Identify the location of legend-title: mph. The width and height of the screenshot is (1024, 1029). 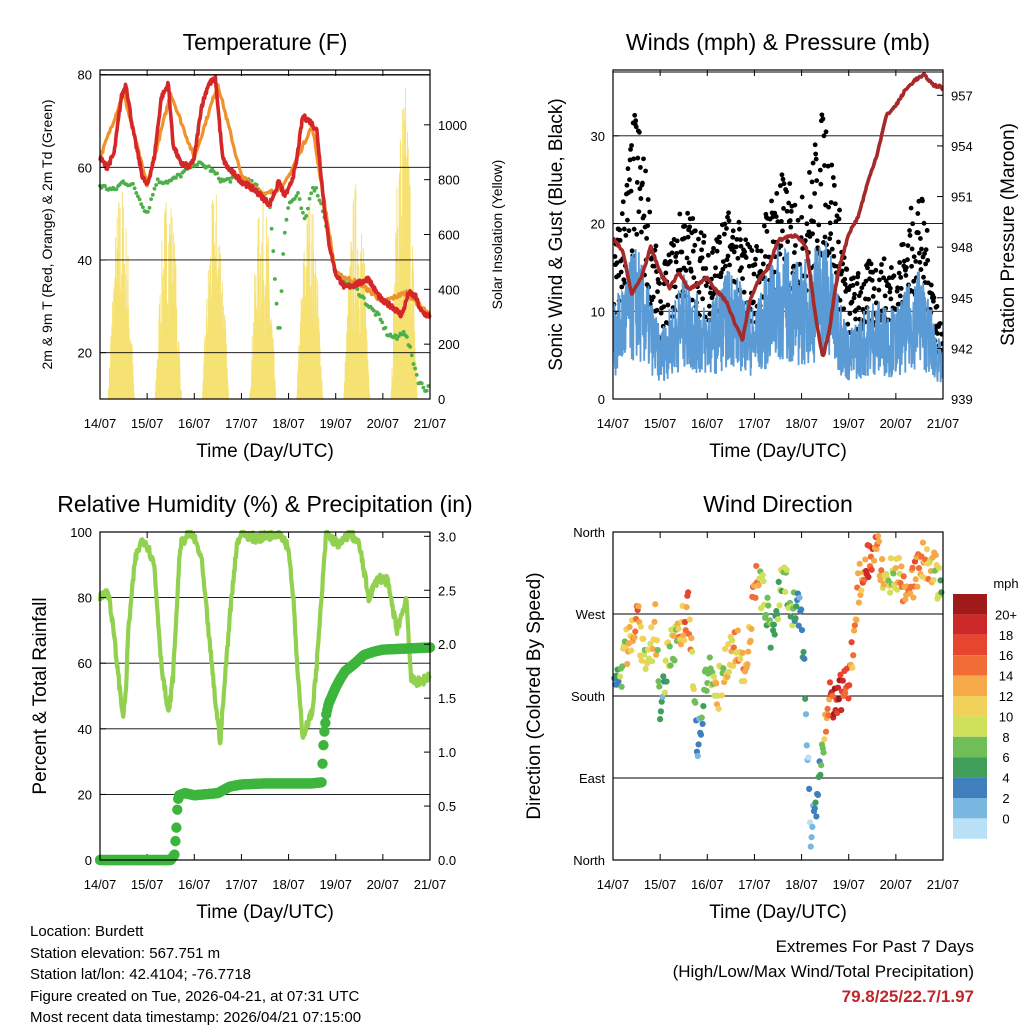
(1005, 583).